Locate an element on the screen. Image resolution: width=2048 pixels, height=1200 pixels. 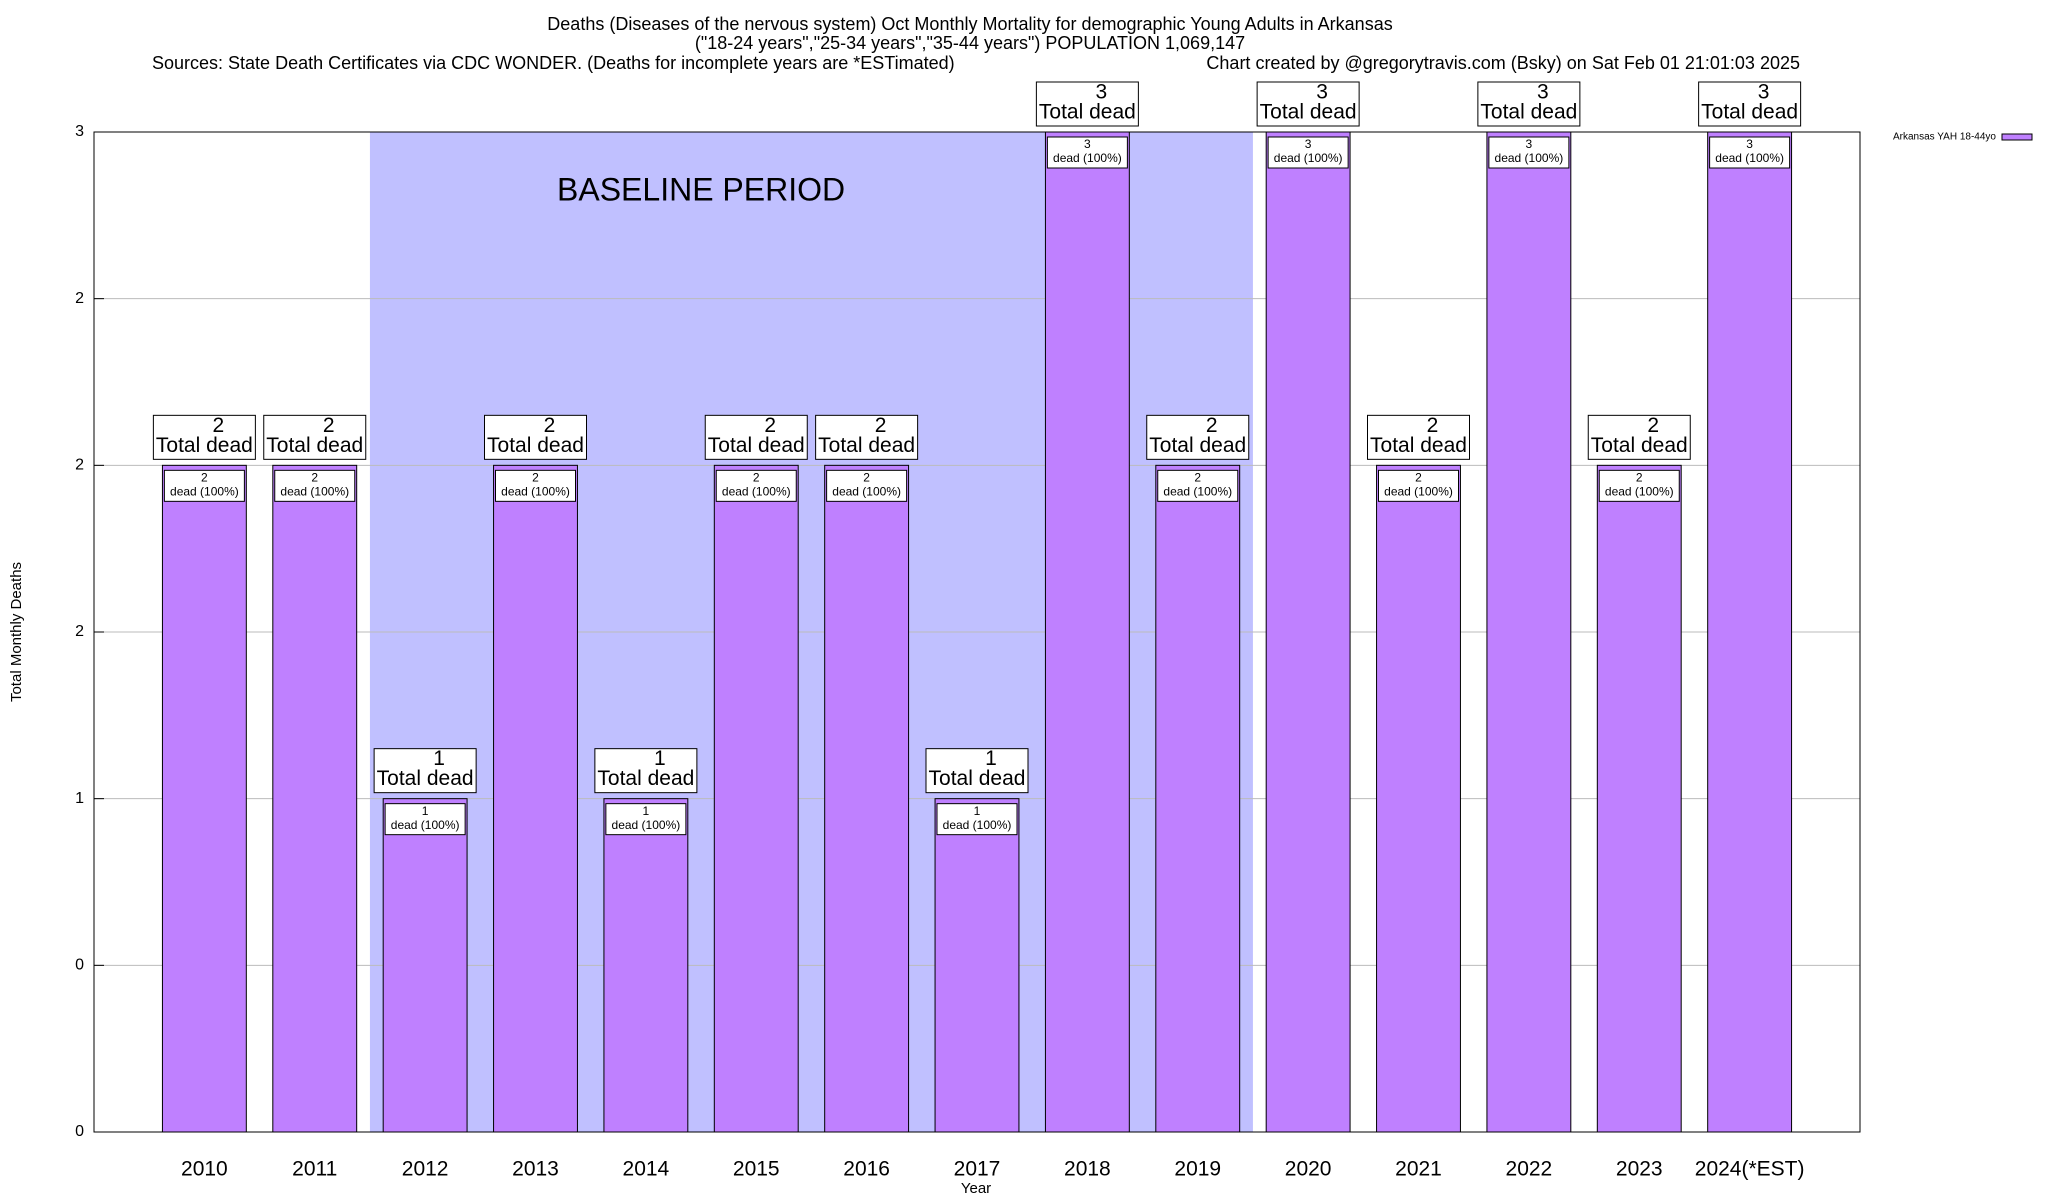
x-tick-label: 2017 is located at coordinates (977, 1169).